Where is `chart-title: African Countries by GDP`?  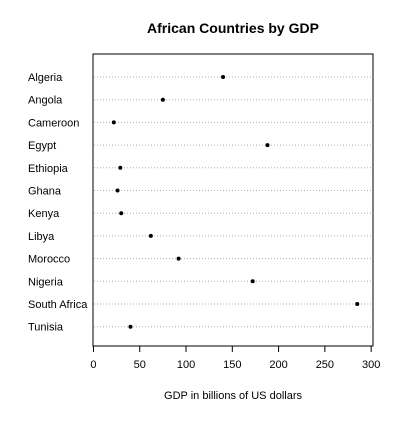
chart-title: African Countries by GDP is located at coordinates (233, 28).